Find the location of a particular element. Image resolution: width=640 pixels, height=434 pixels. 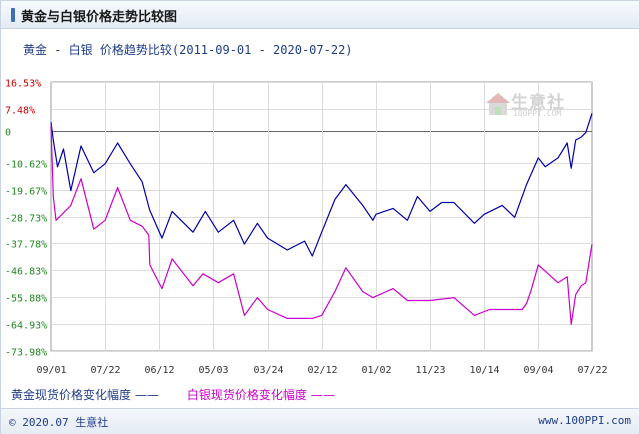

y-tick-label: -19.67% is located at coordinates (26, 192).